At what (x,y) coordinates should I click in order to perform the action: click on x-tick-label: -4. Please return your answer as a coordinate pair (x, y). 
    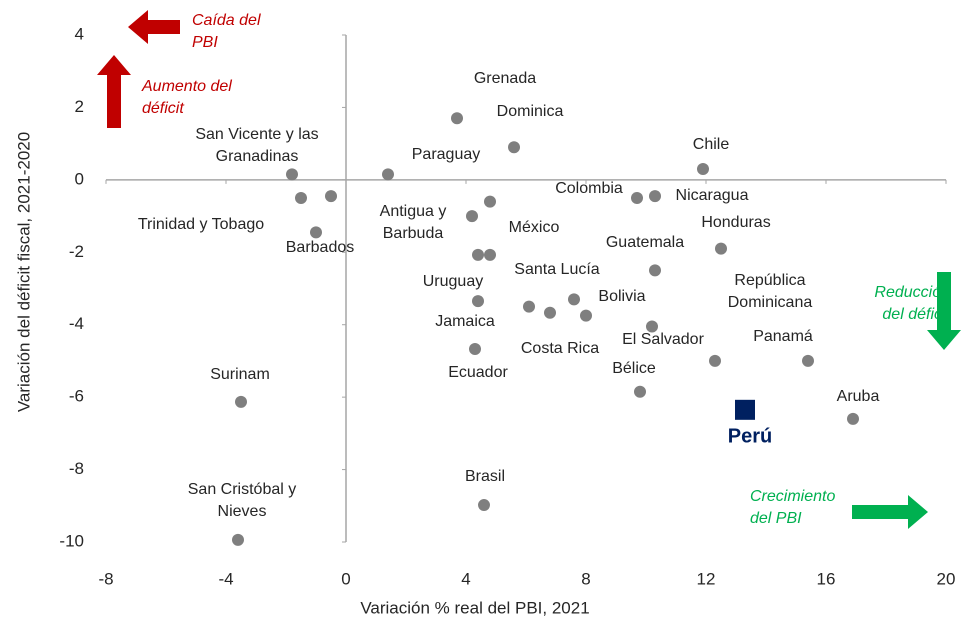
    Looking at the image, I should click on (225, 578).